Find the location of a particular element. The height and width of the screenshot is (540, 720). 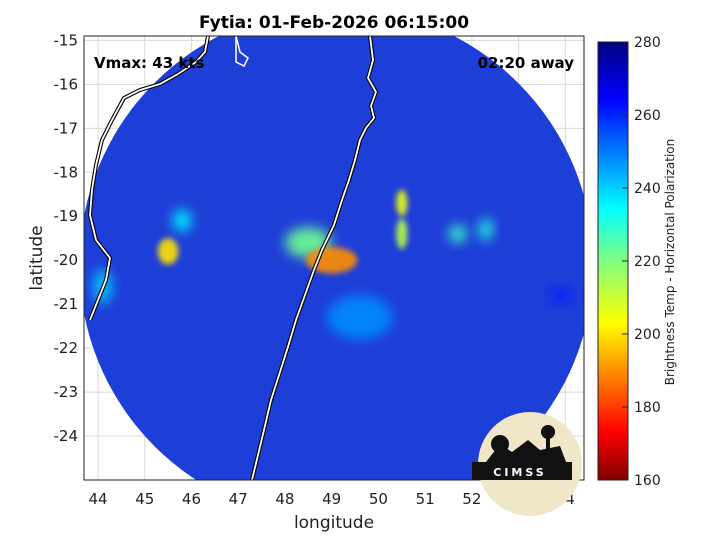

y-tick-label: -15 is located at coordinates (66, 40).